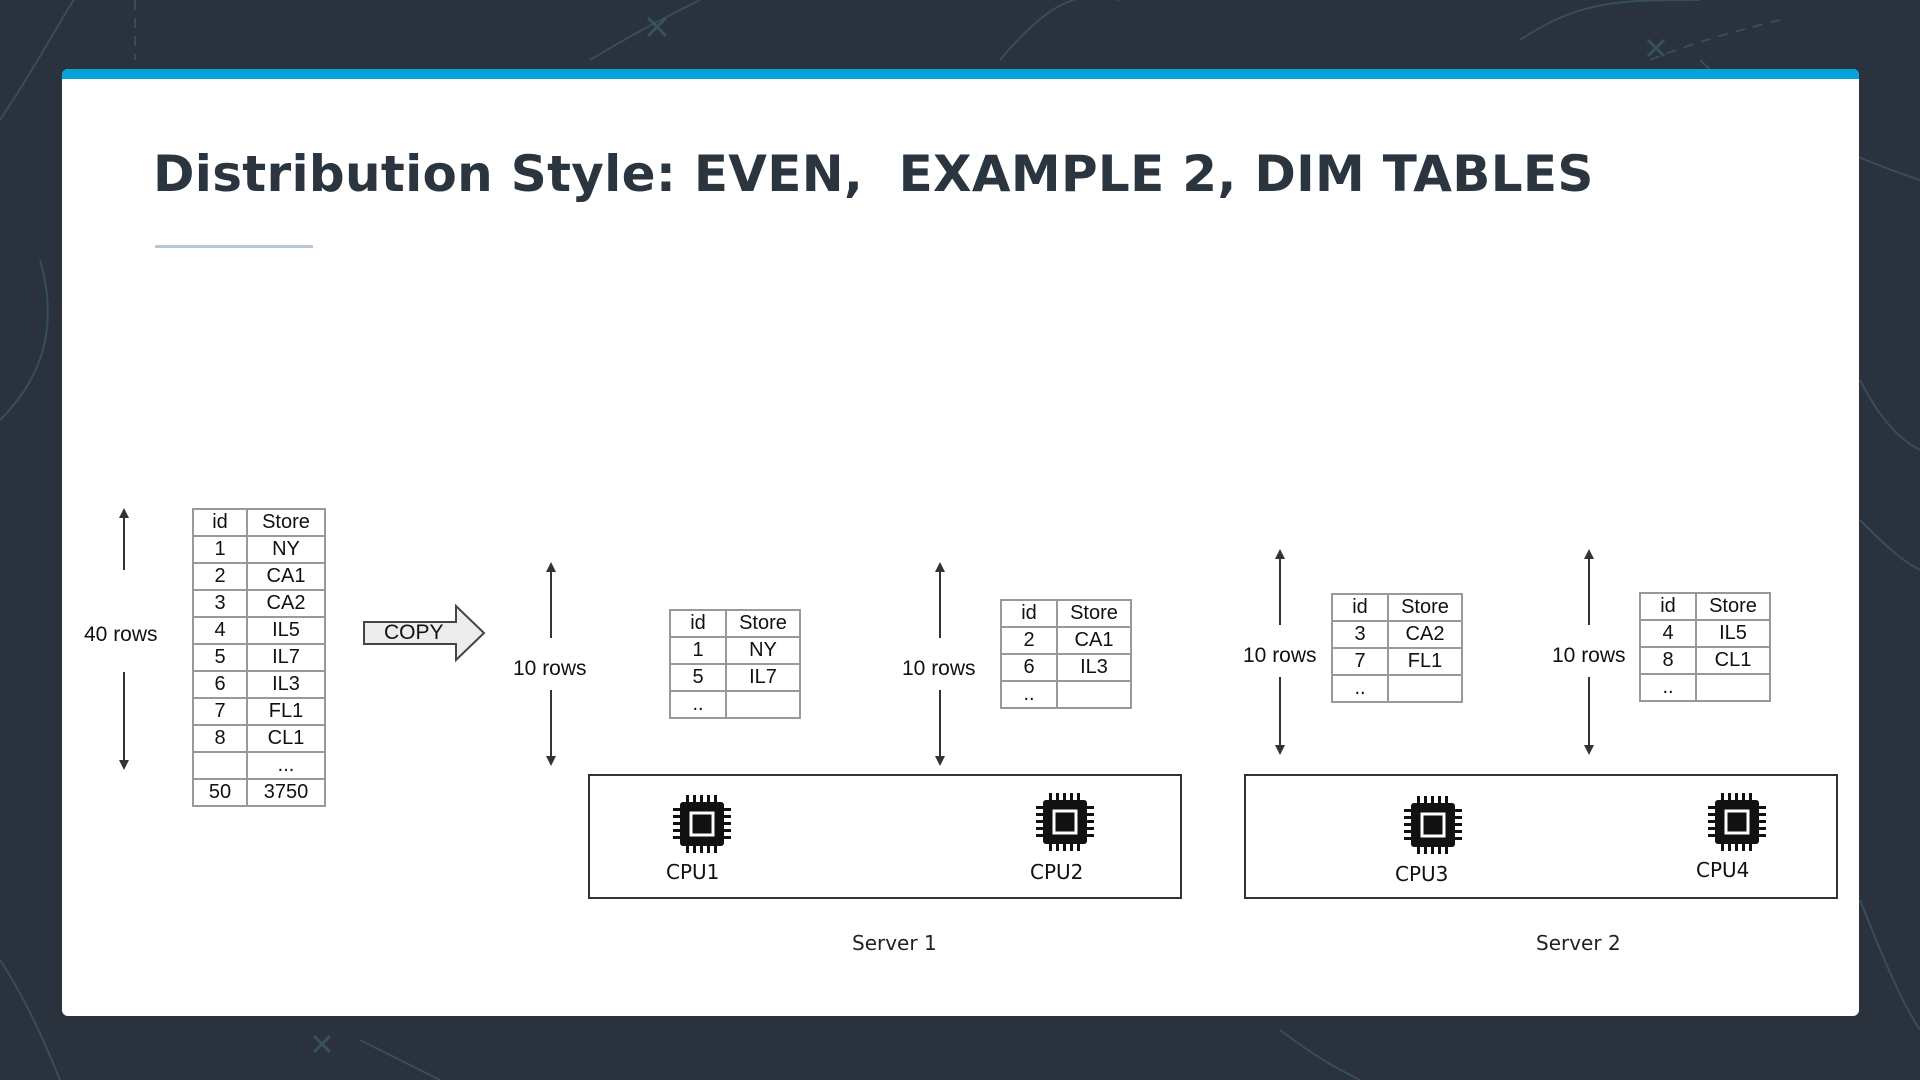 Image resolution: width=1920 pixels, height=1080 pixels. What do you see at coordinates (1589, 655) in the screenshot?
I see `slice4-row-count: 10 rows` at bounding box center [1589, 655].